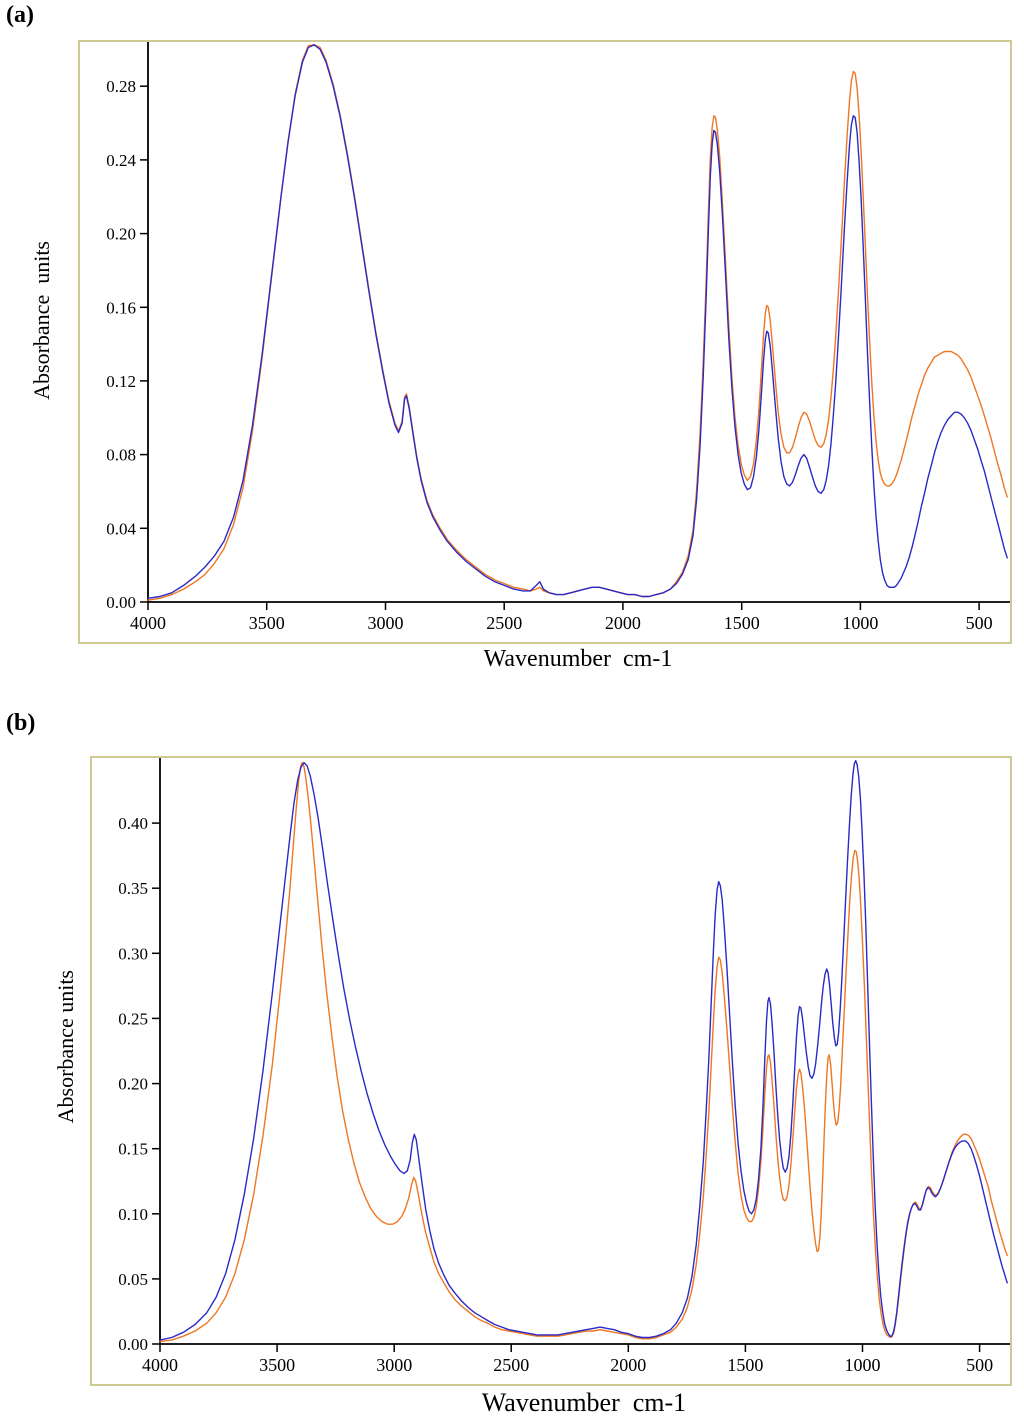 The image size is (1024, 1421). Describe the element at coordinates (121, 528) in the screenshot. I see `y-tick-label: 0.04` at that location.